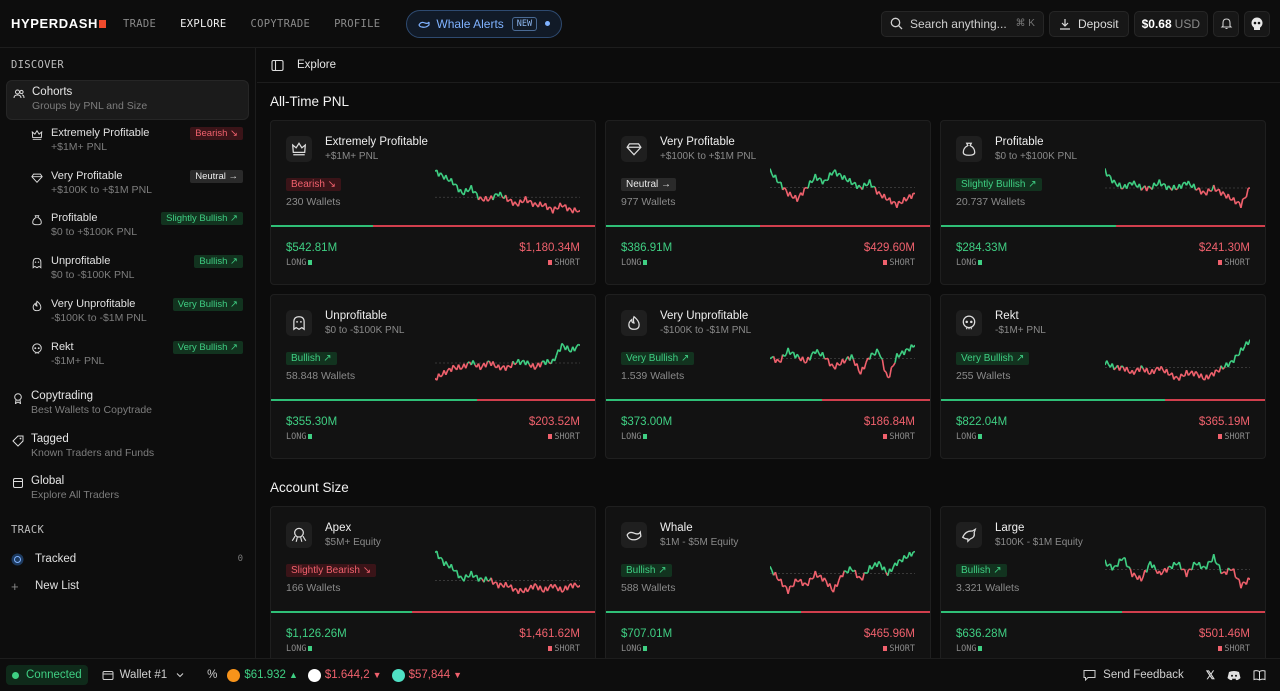  What do you see at coordinates (1088, 23) in the screenshot?
I see `deposit-button: Deposit` at bounding box center [1088, 23].